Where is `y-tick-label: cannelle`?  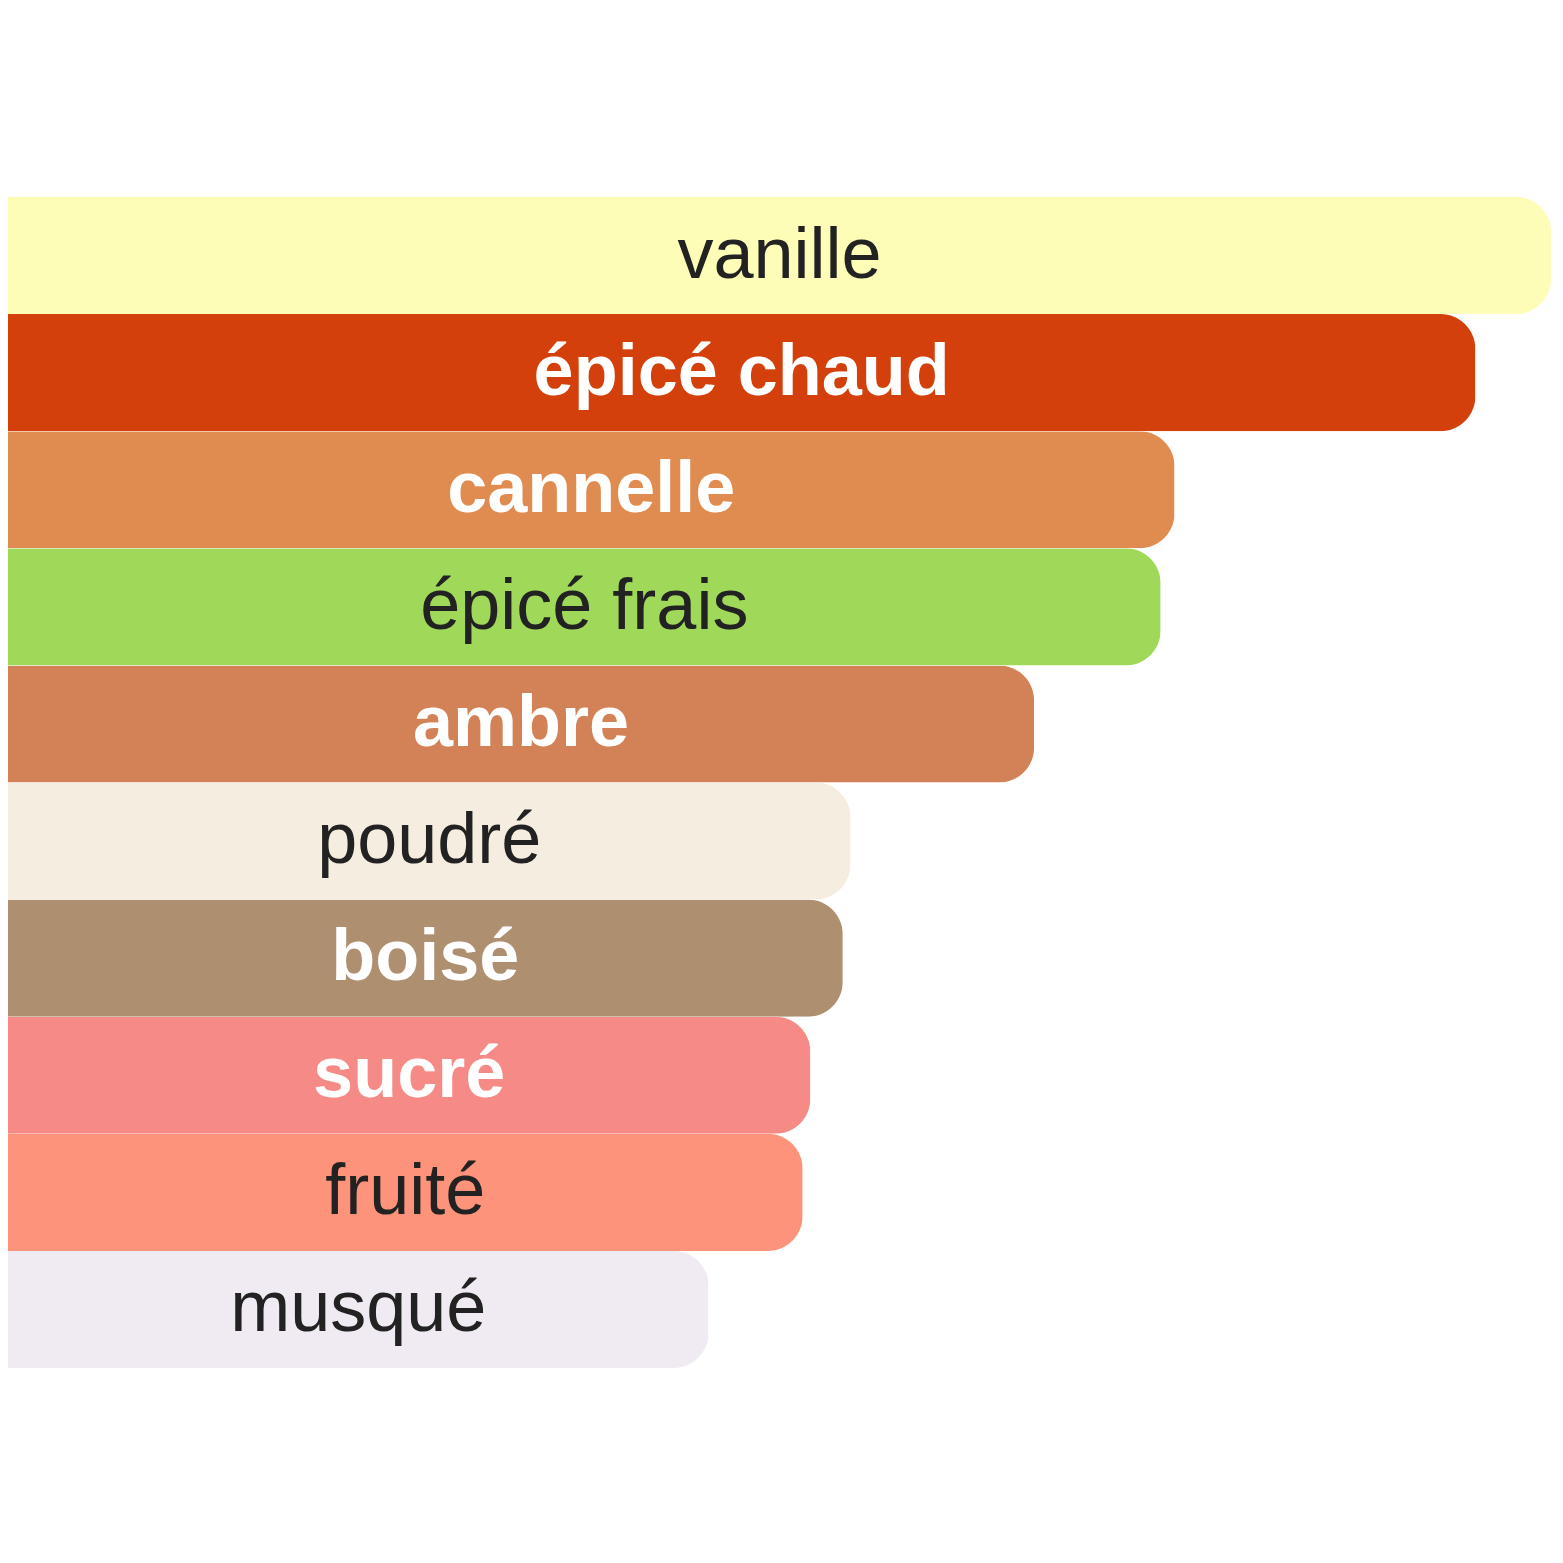 y-tick-label: cannelle is located at coordinates (591, 486).